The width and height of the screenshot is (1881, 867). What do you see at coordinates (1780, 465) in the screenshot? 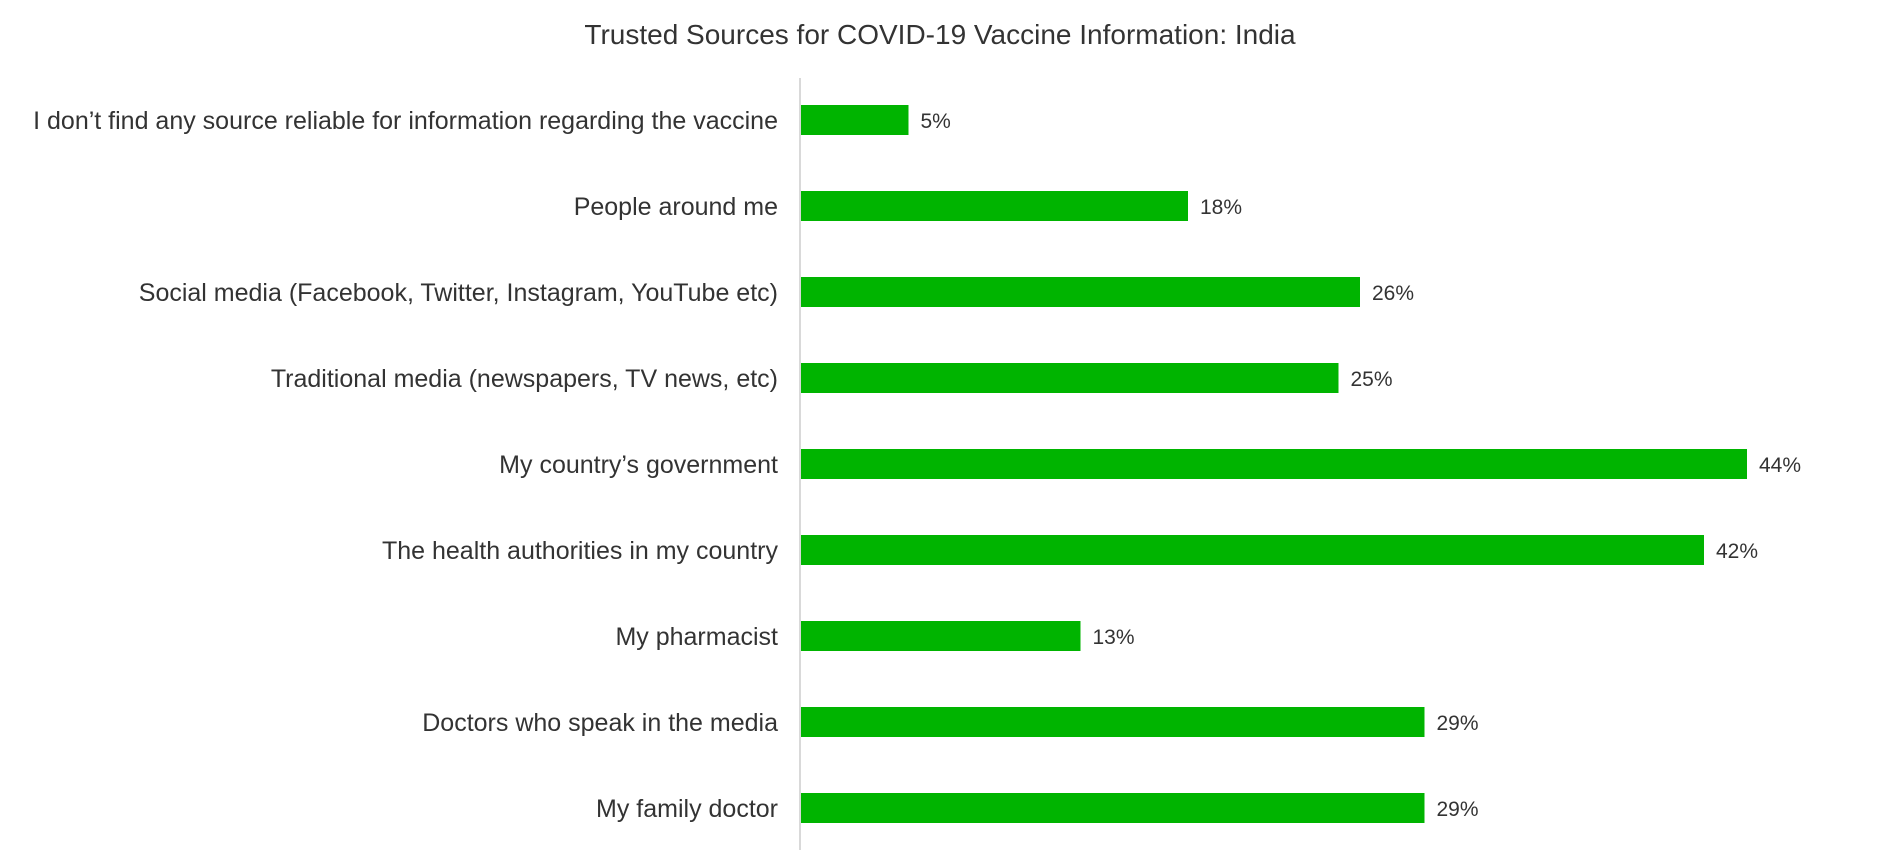
I see `value-label: 44%` at bounding box center [1780, 465].